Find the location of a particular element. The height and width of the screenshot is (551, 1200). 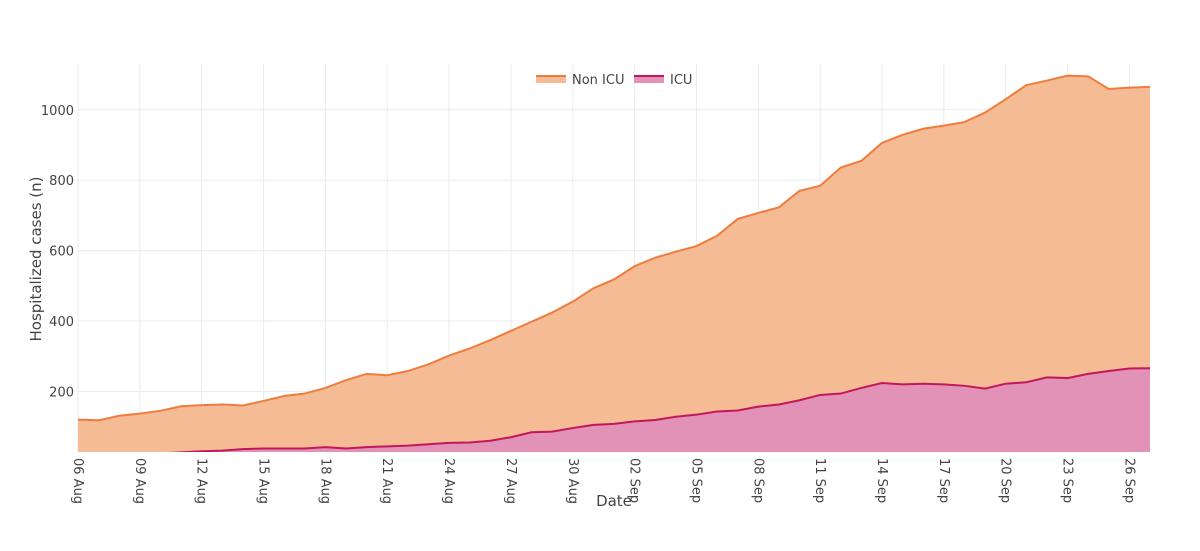

legend-label-icu: ICU is located at coordinates (681, 80).